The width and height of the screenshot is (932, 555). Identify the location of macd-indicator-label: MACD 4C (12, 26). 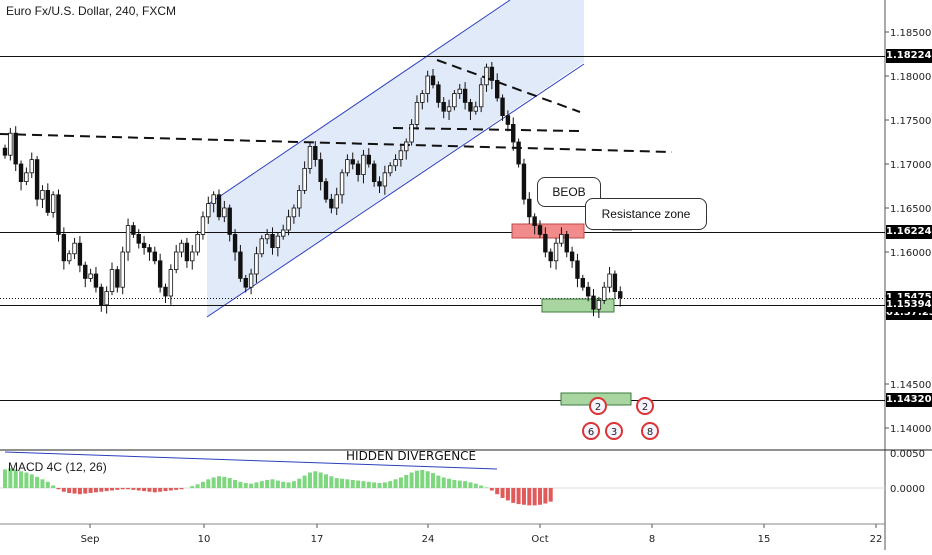
(57, 467).